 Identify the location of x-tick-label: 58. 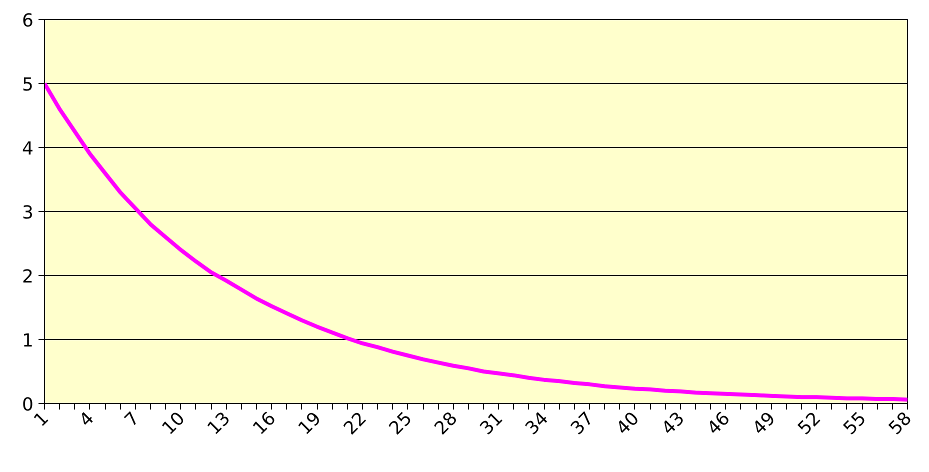
(900, 424).